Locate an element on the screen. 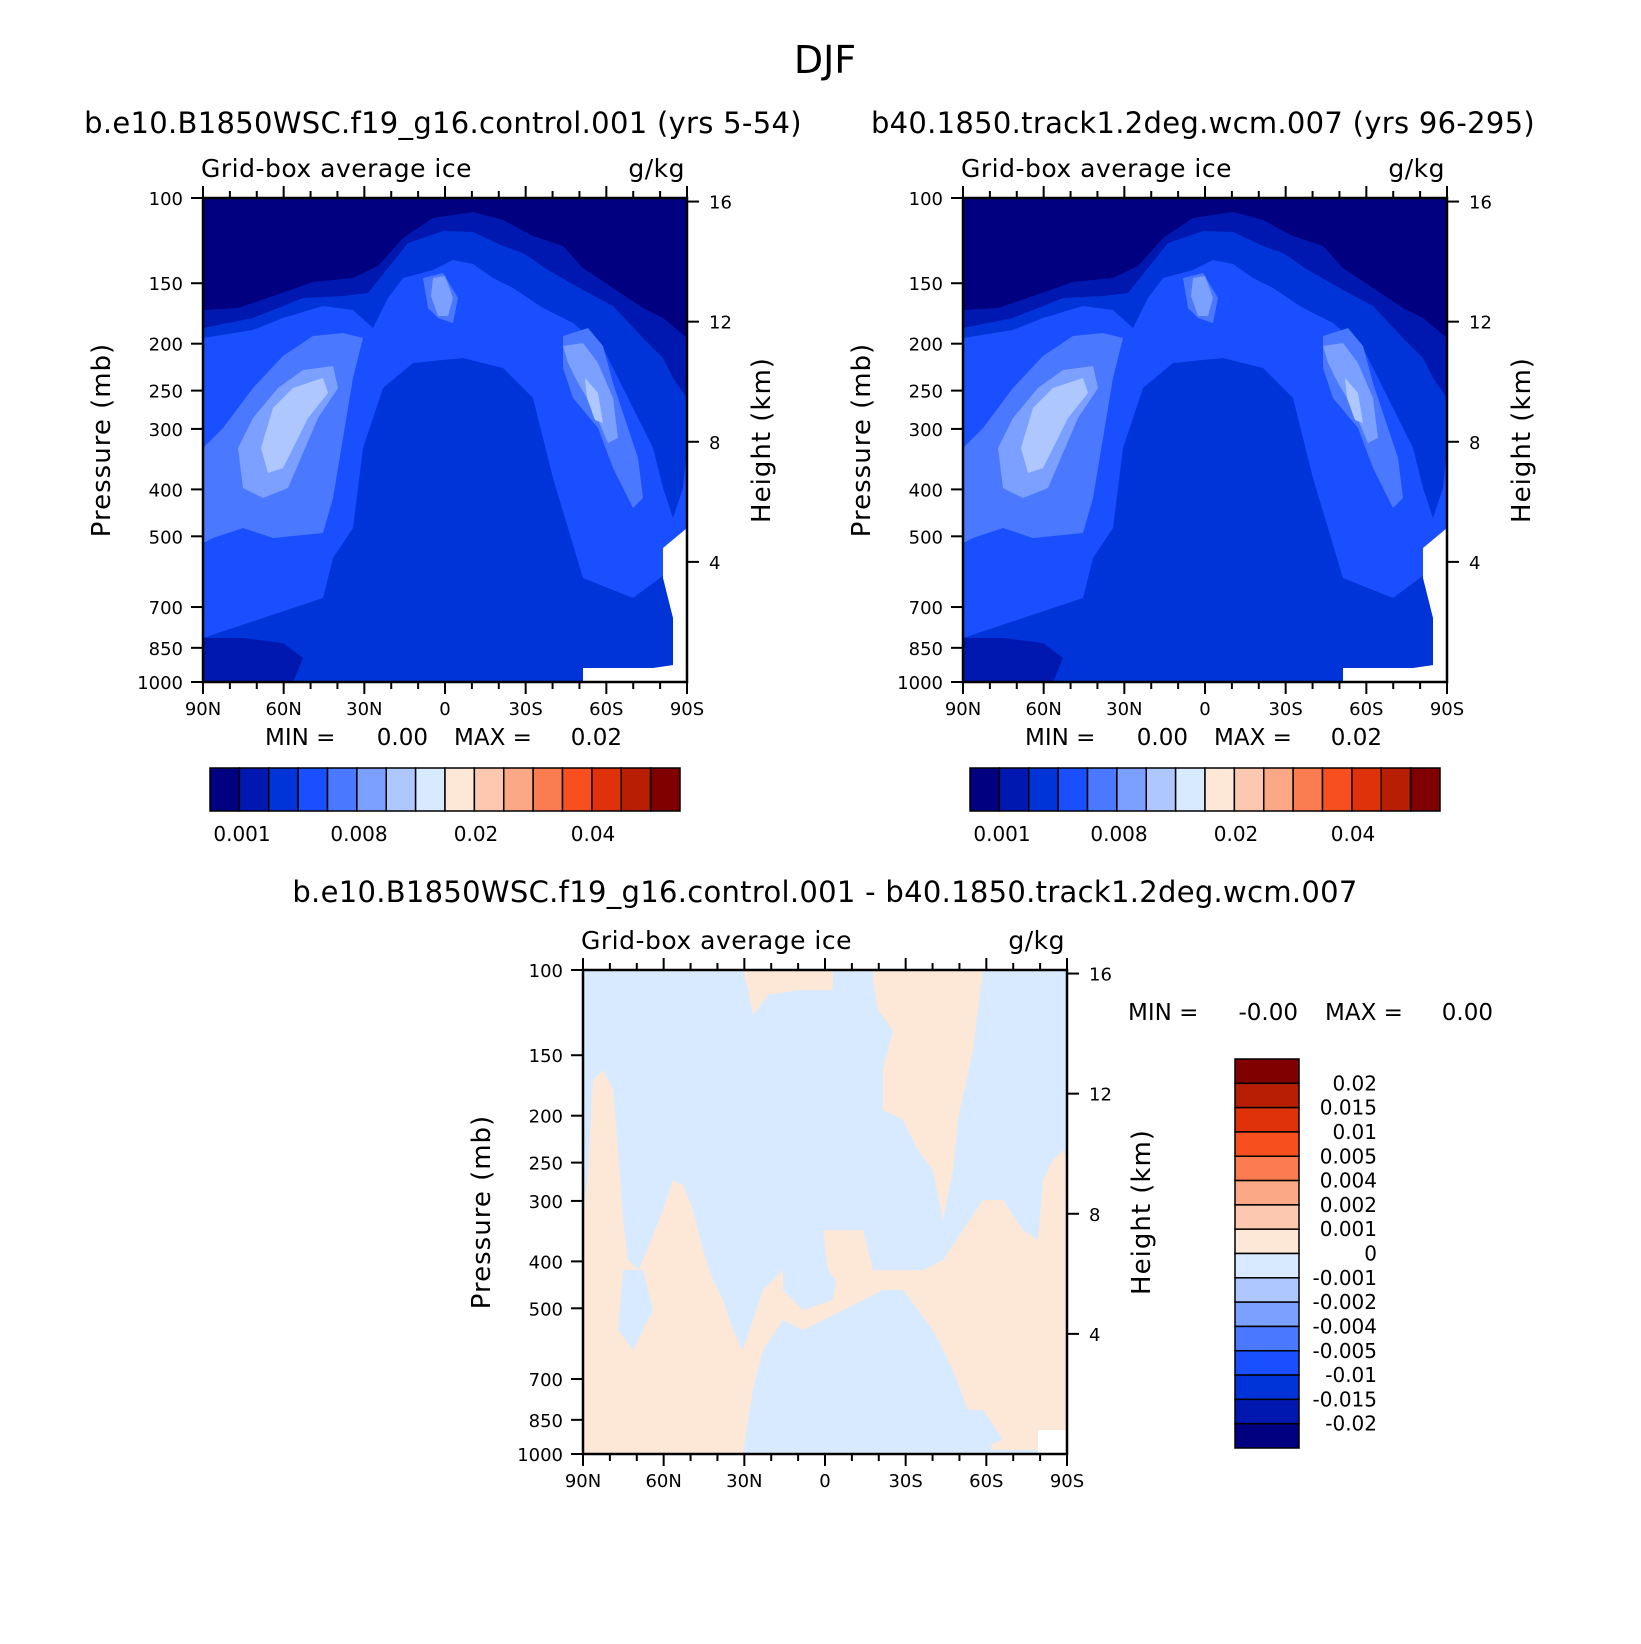 The image size is (1641, 1644). panel-2-pressure-tick-label: 1000 is located at coordinates (920, 683).